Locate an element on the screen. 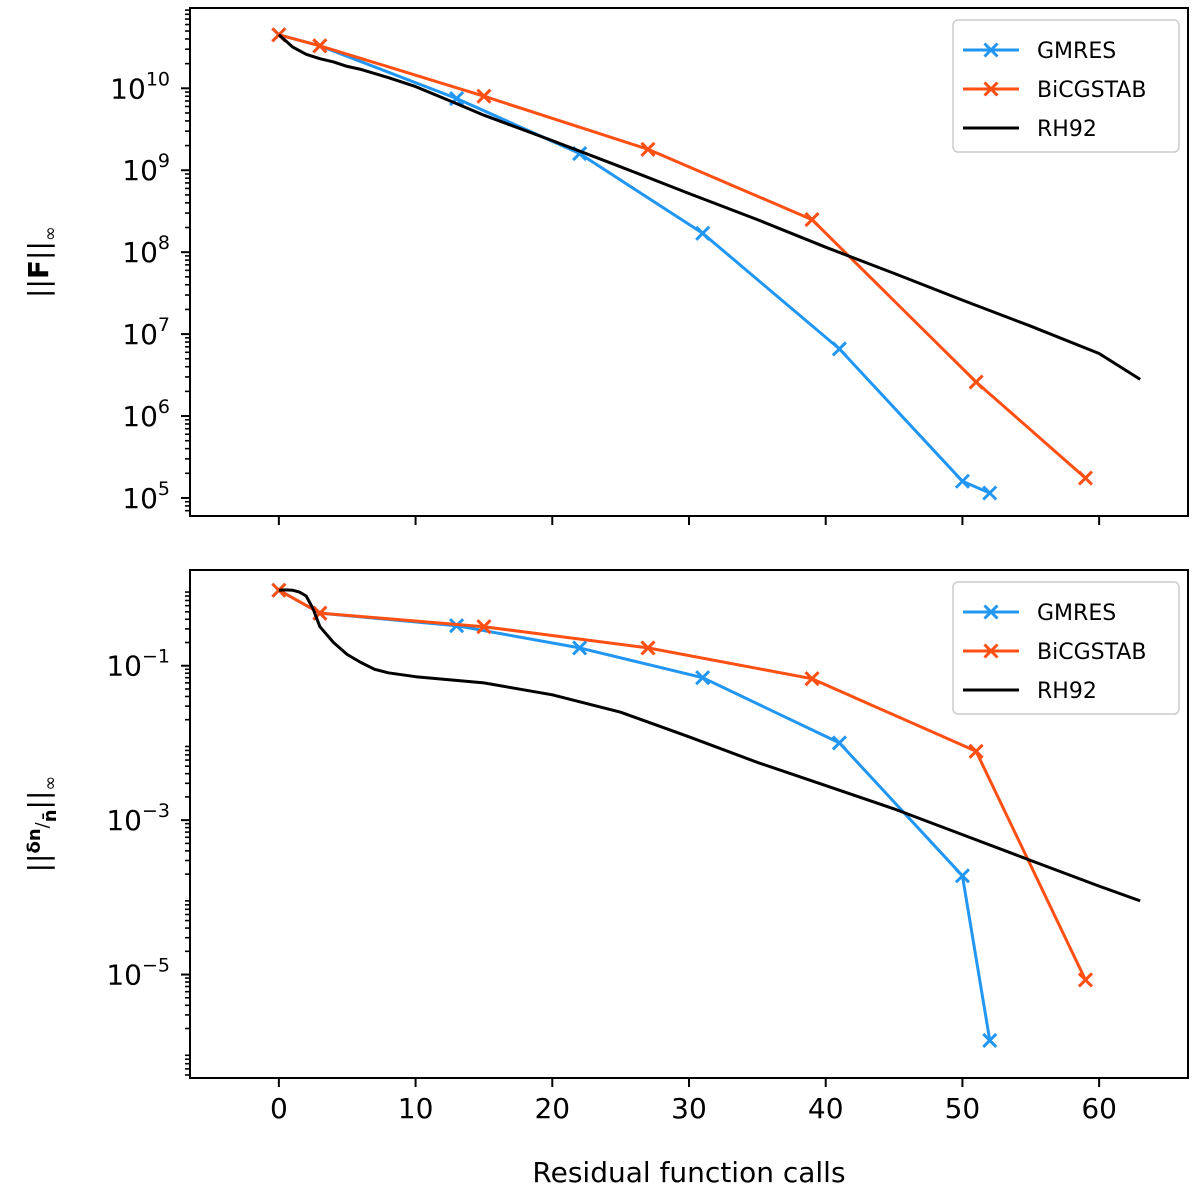 This screenshot has height=1192, width=1200. y-tick-label: 10⁷ is located at coordinates (146, 332).